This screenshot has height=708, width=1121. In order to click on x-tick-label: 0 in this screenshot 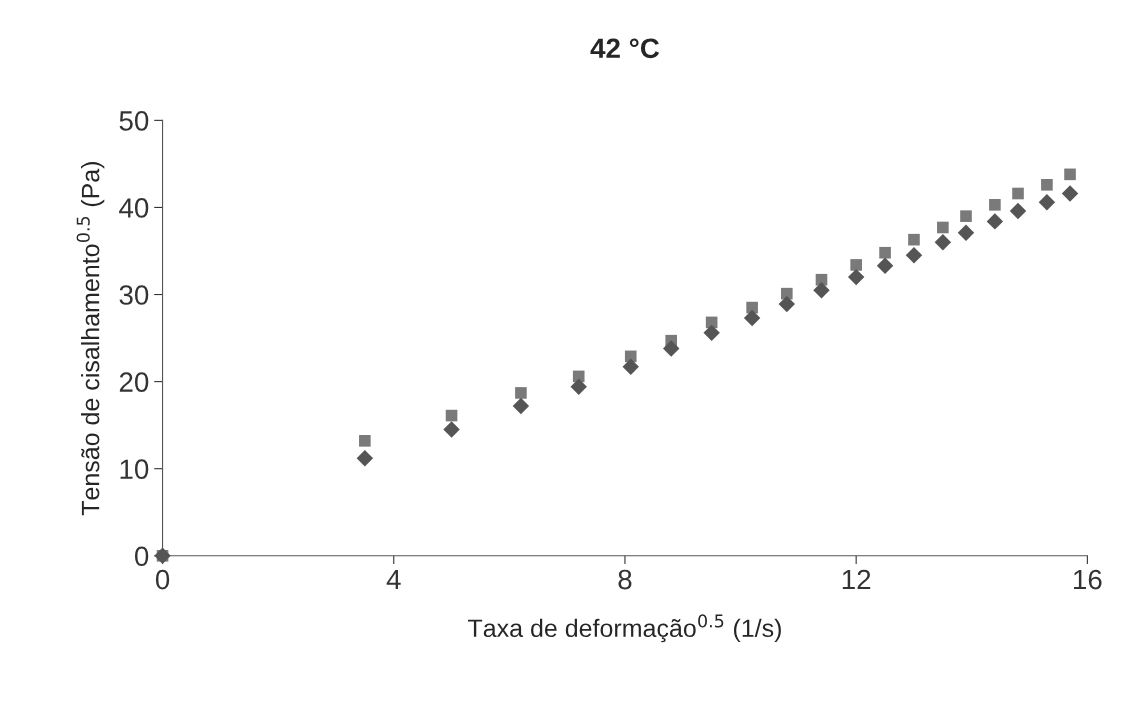, I will do `click(162, 579)`.